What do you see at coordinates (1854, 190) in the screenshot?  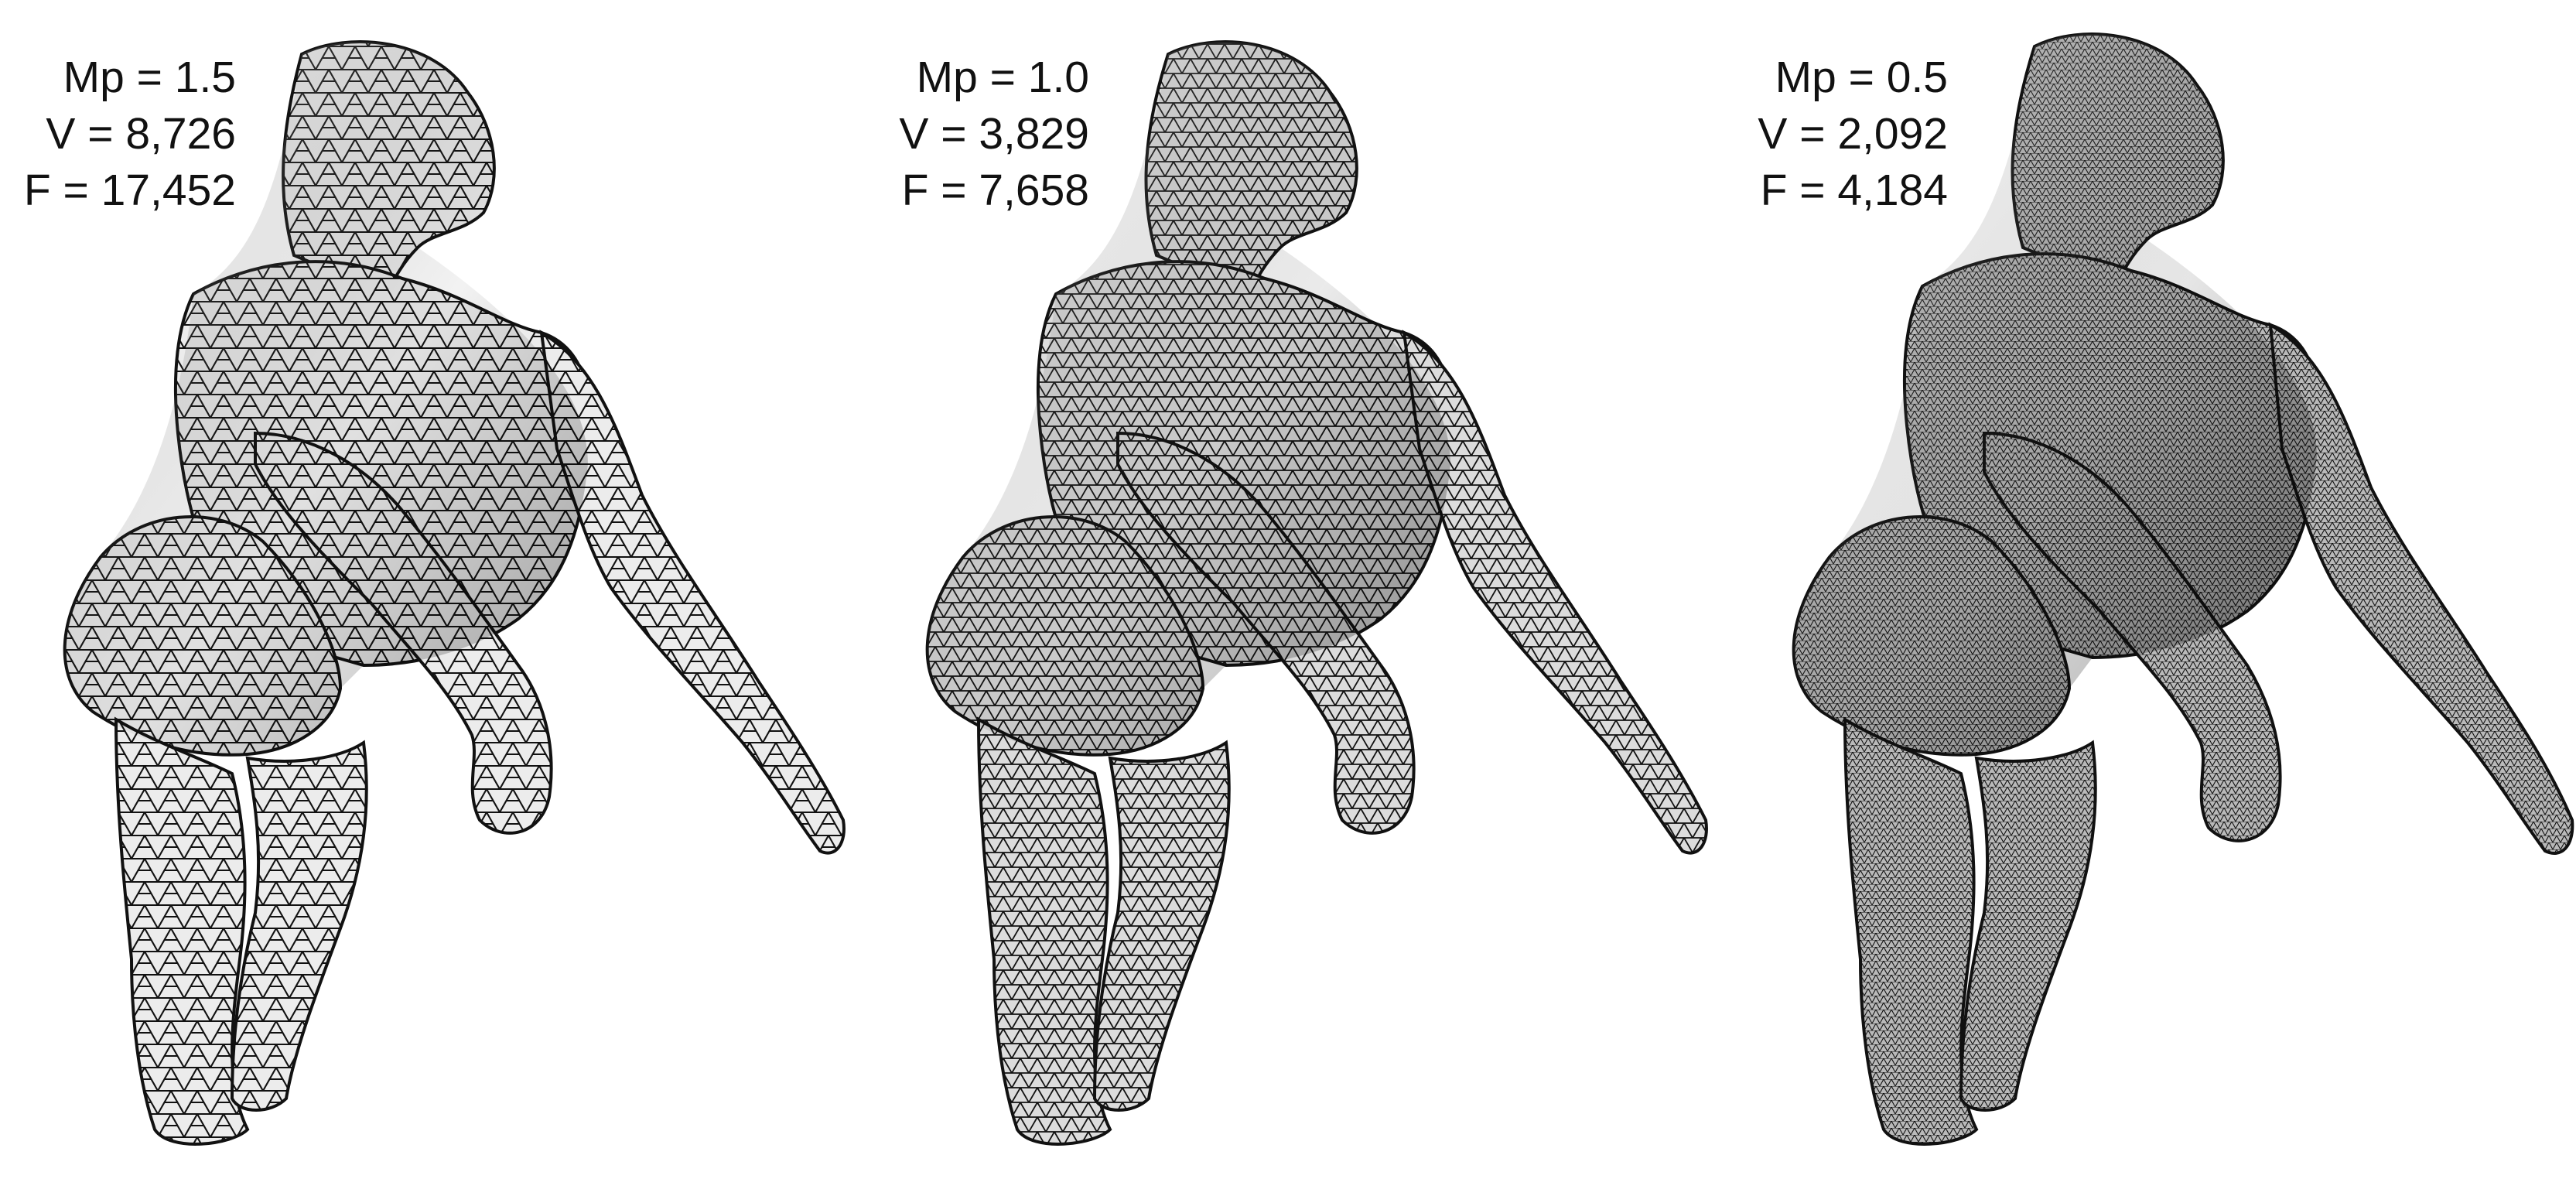 I see `face-count: F = 4,184` at bounding box center [1854, 190].